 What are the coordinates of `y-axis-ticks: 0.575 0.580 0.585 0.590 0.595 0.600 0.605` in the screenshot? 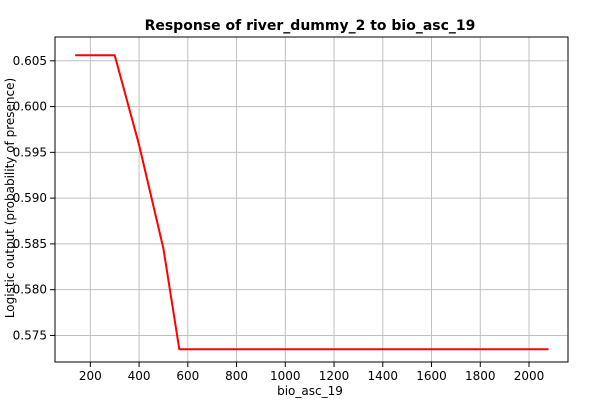 It's located at (34, 198).